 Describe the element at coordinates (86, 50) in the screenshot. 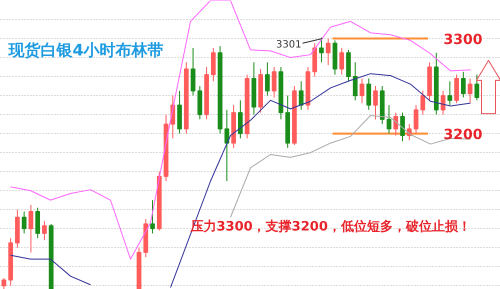

I see `text: 现货白银4小时布林带` at that location.